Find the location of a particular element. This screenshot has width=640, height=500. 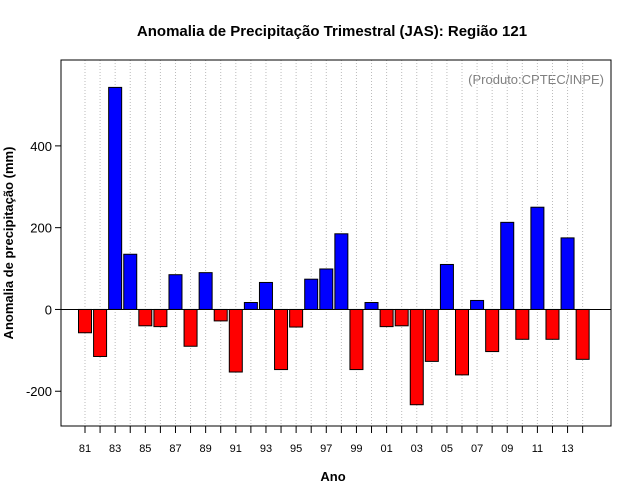

y-tick-label--200: -200 is located at coordinates (39, 391).